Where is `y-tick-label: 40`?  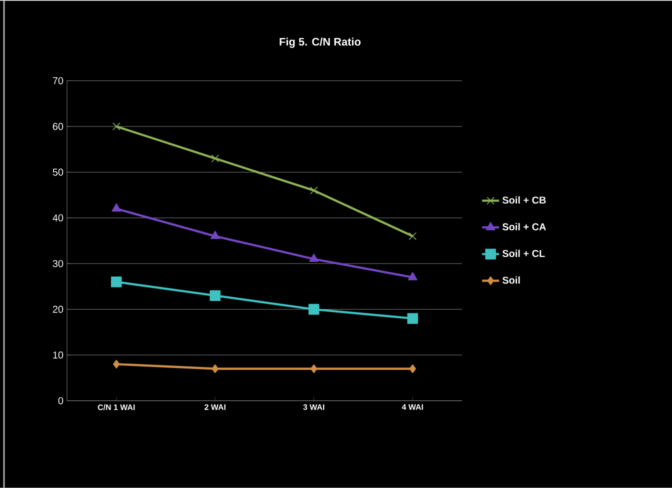
y-tick-label: 40 is located at coordinates (58, 218).